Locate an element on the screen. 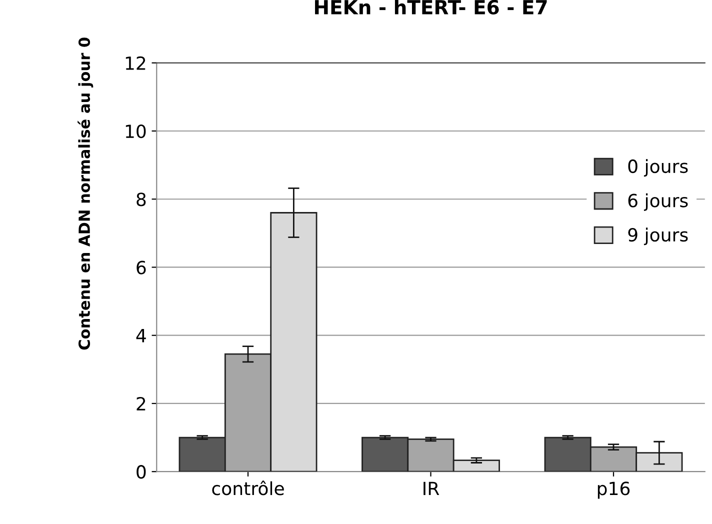 Image resolution: width=712 pixels, height=524 pixels. y-tick-label: 4 is located at coordinates (141, 335).